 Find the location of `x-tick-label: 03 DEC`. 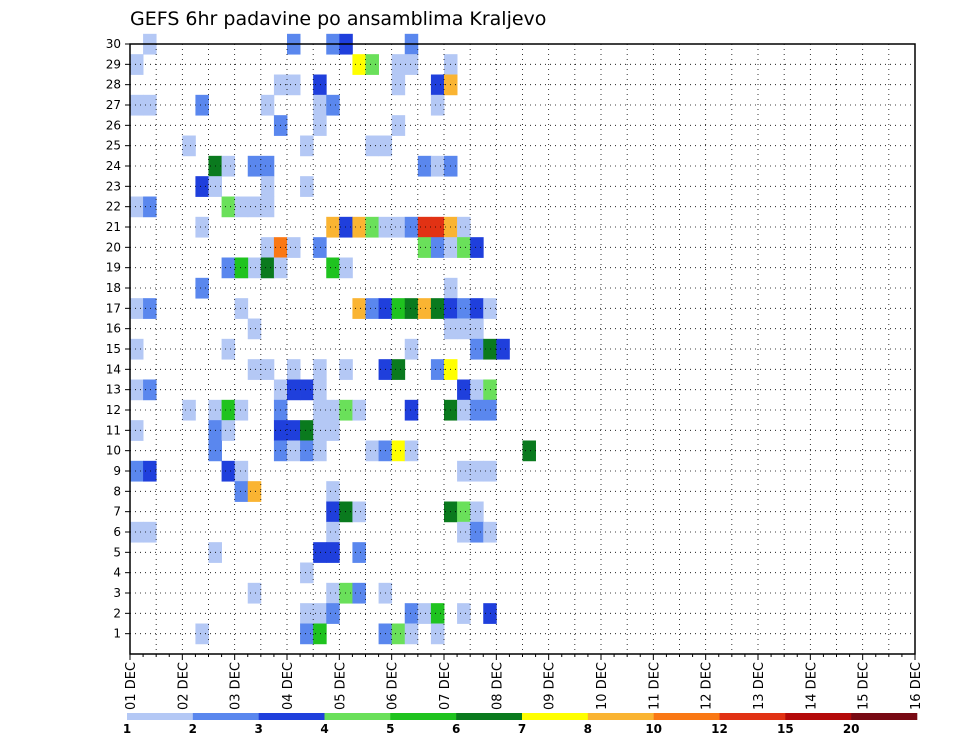

x-tick-label: 03 DEC is located at coordinates (236, 686).